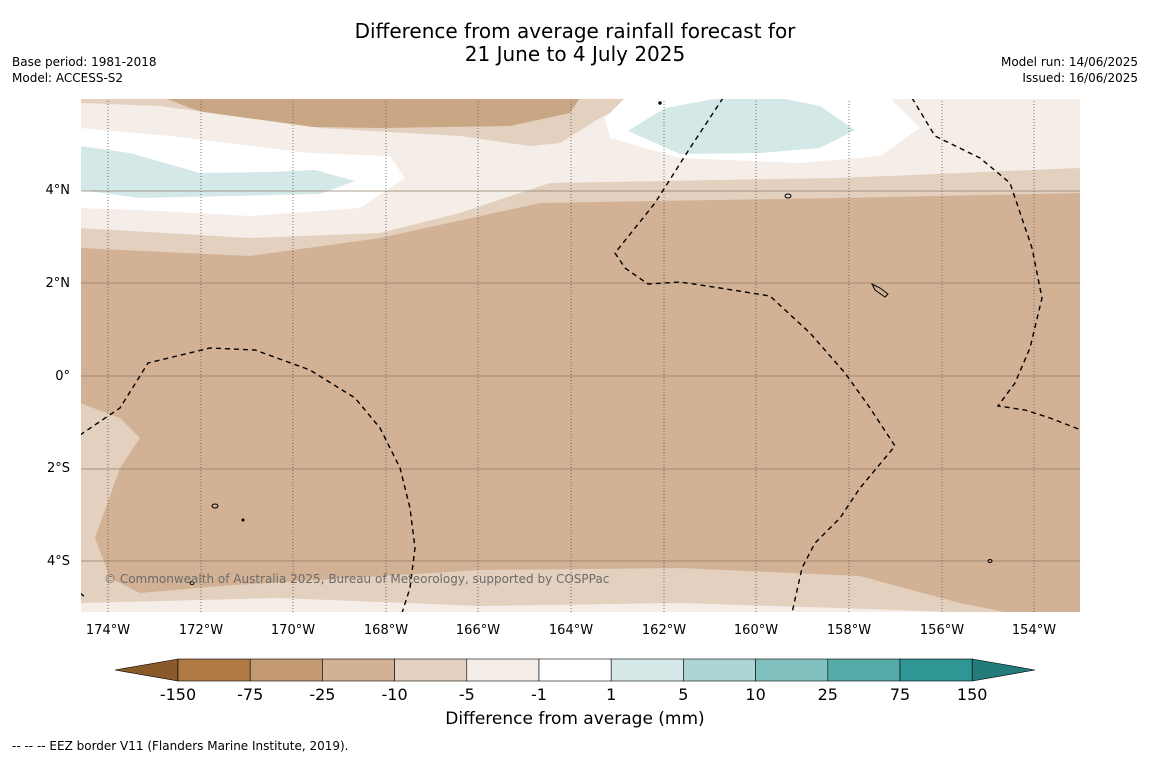 The image size is (1150, 758). What do you see at coordinates (575, 719) in the screenshot?
I see `colorbar-title: Difference from average (mm)` at bounding box center [575, 719].